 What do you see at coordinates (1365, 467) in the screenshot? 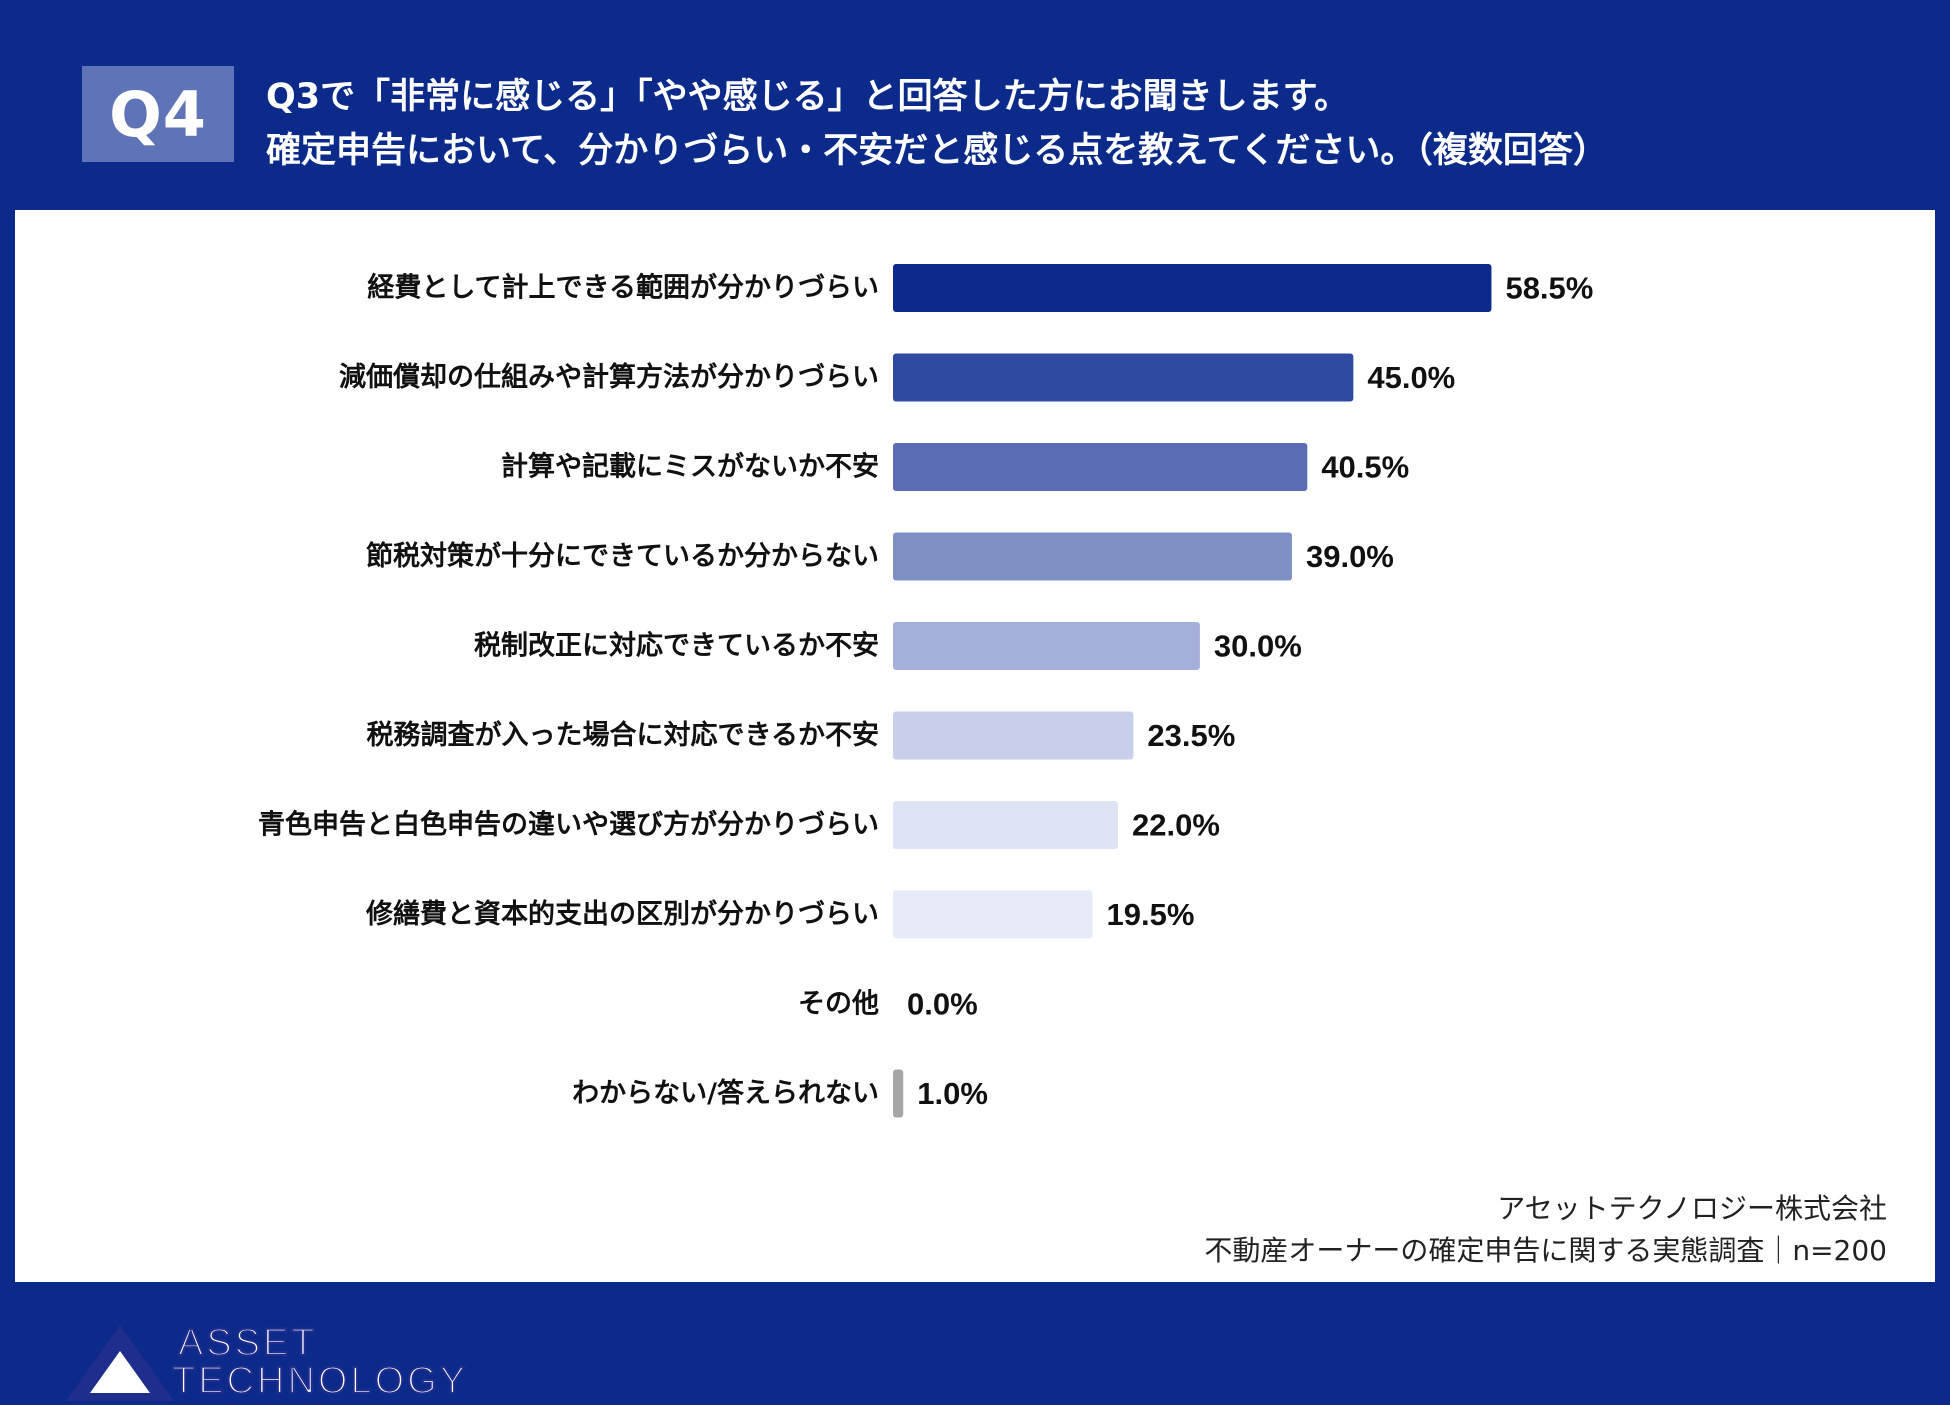
I see `value-label: 40.5%` at bounding box center [1365, 467].